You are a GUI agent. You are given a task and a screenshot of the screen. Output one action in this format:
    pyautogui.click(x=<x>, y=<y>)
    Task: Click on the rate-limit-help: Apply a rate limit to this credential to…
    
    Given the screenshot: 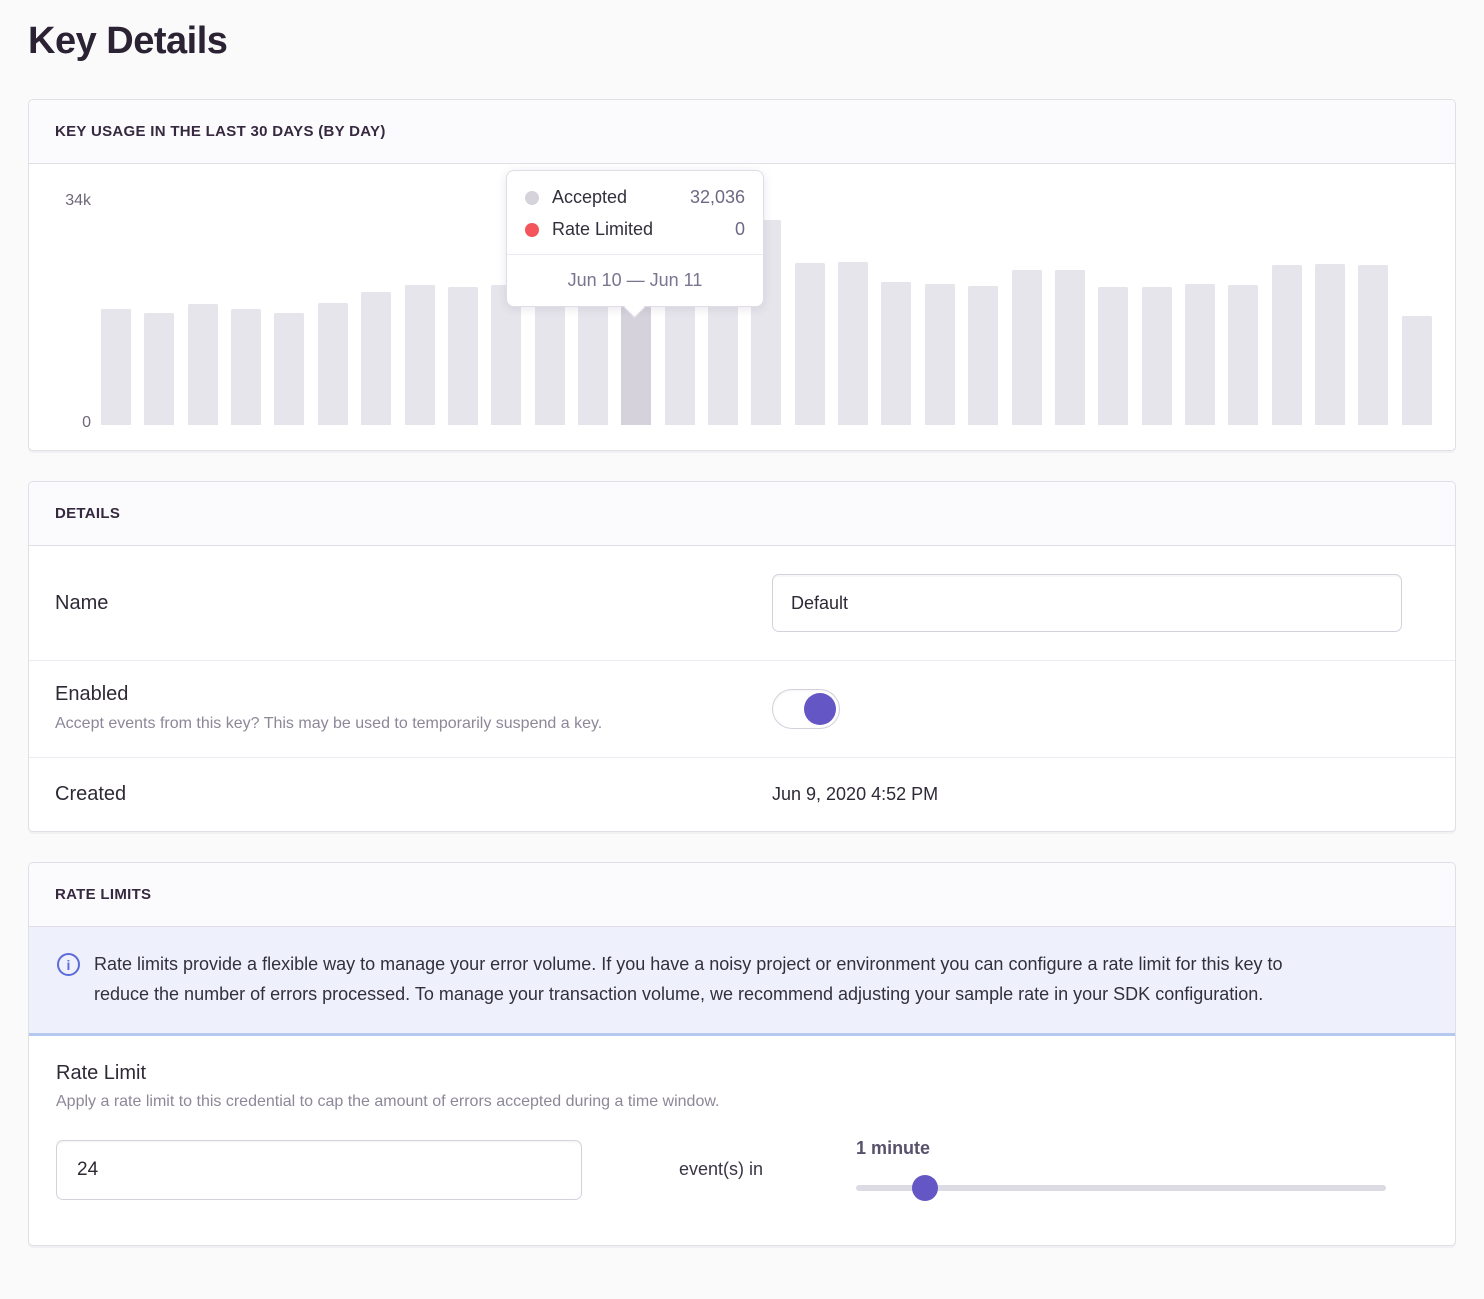 What is the action you would take?
    pyautogui.click(x=388, y=1101)
    